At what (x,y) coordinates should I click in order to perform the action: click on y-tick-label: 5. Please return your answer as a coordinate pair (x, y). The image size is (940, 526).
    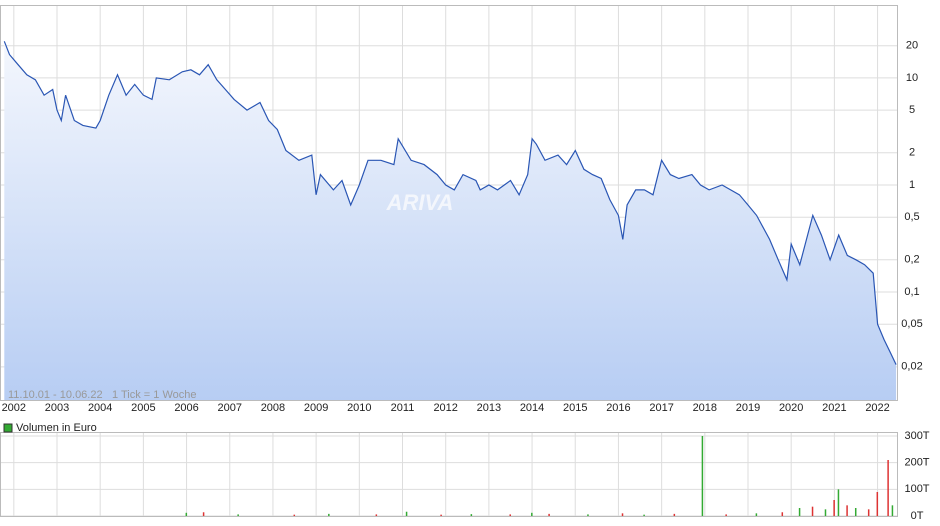
    Looking at the image, I should click on (912, 110).